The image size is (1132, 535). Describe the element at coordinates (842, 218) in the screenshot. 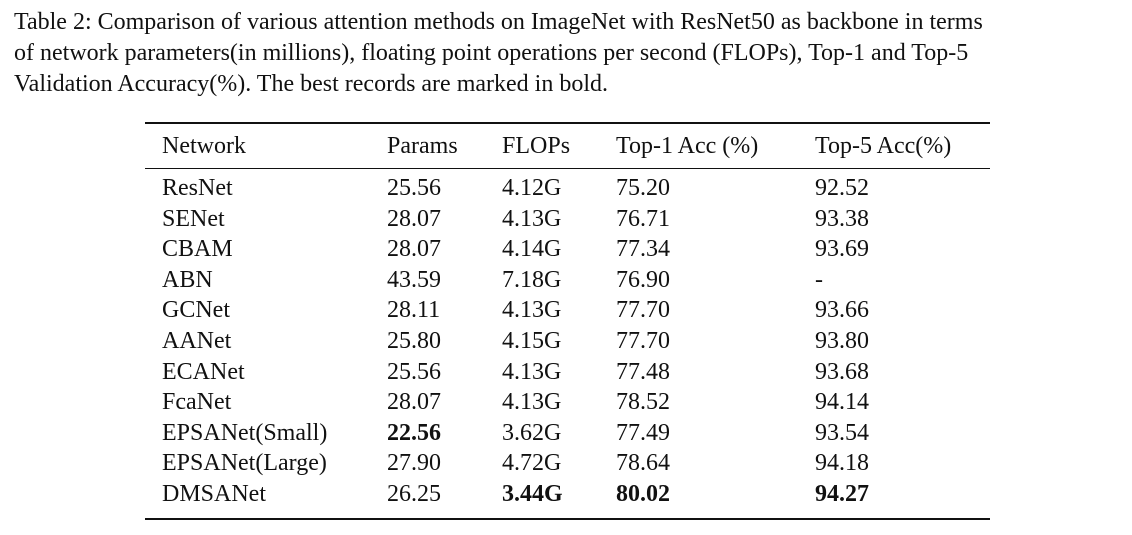

I see `table-cell: 93.38` at that location.